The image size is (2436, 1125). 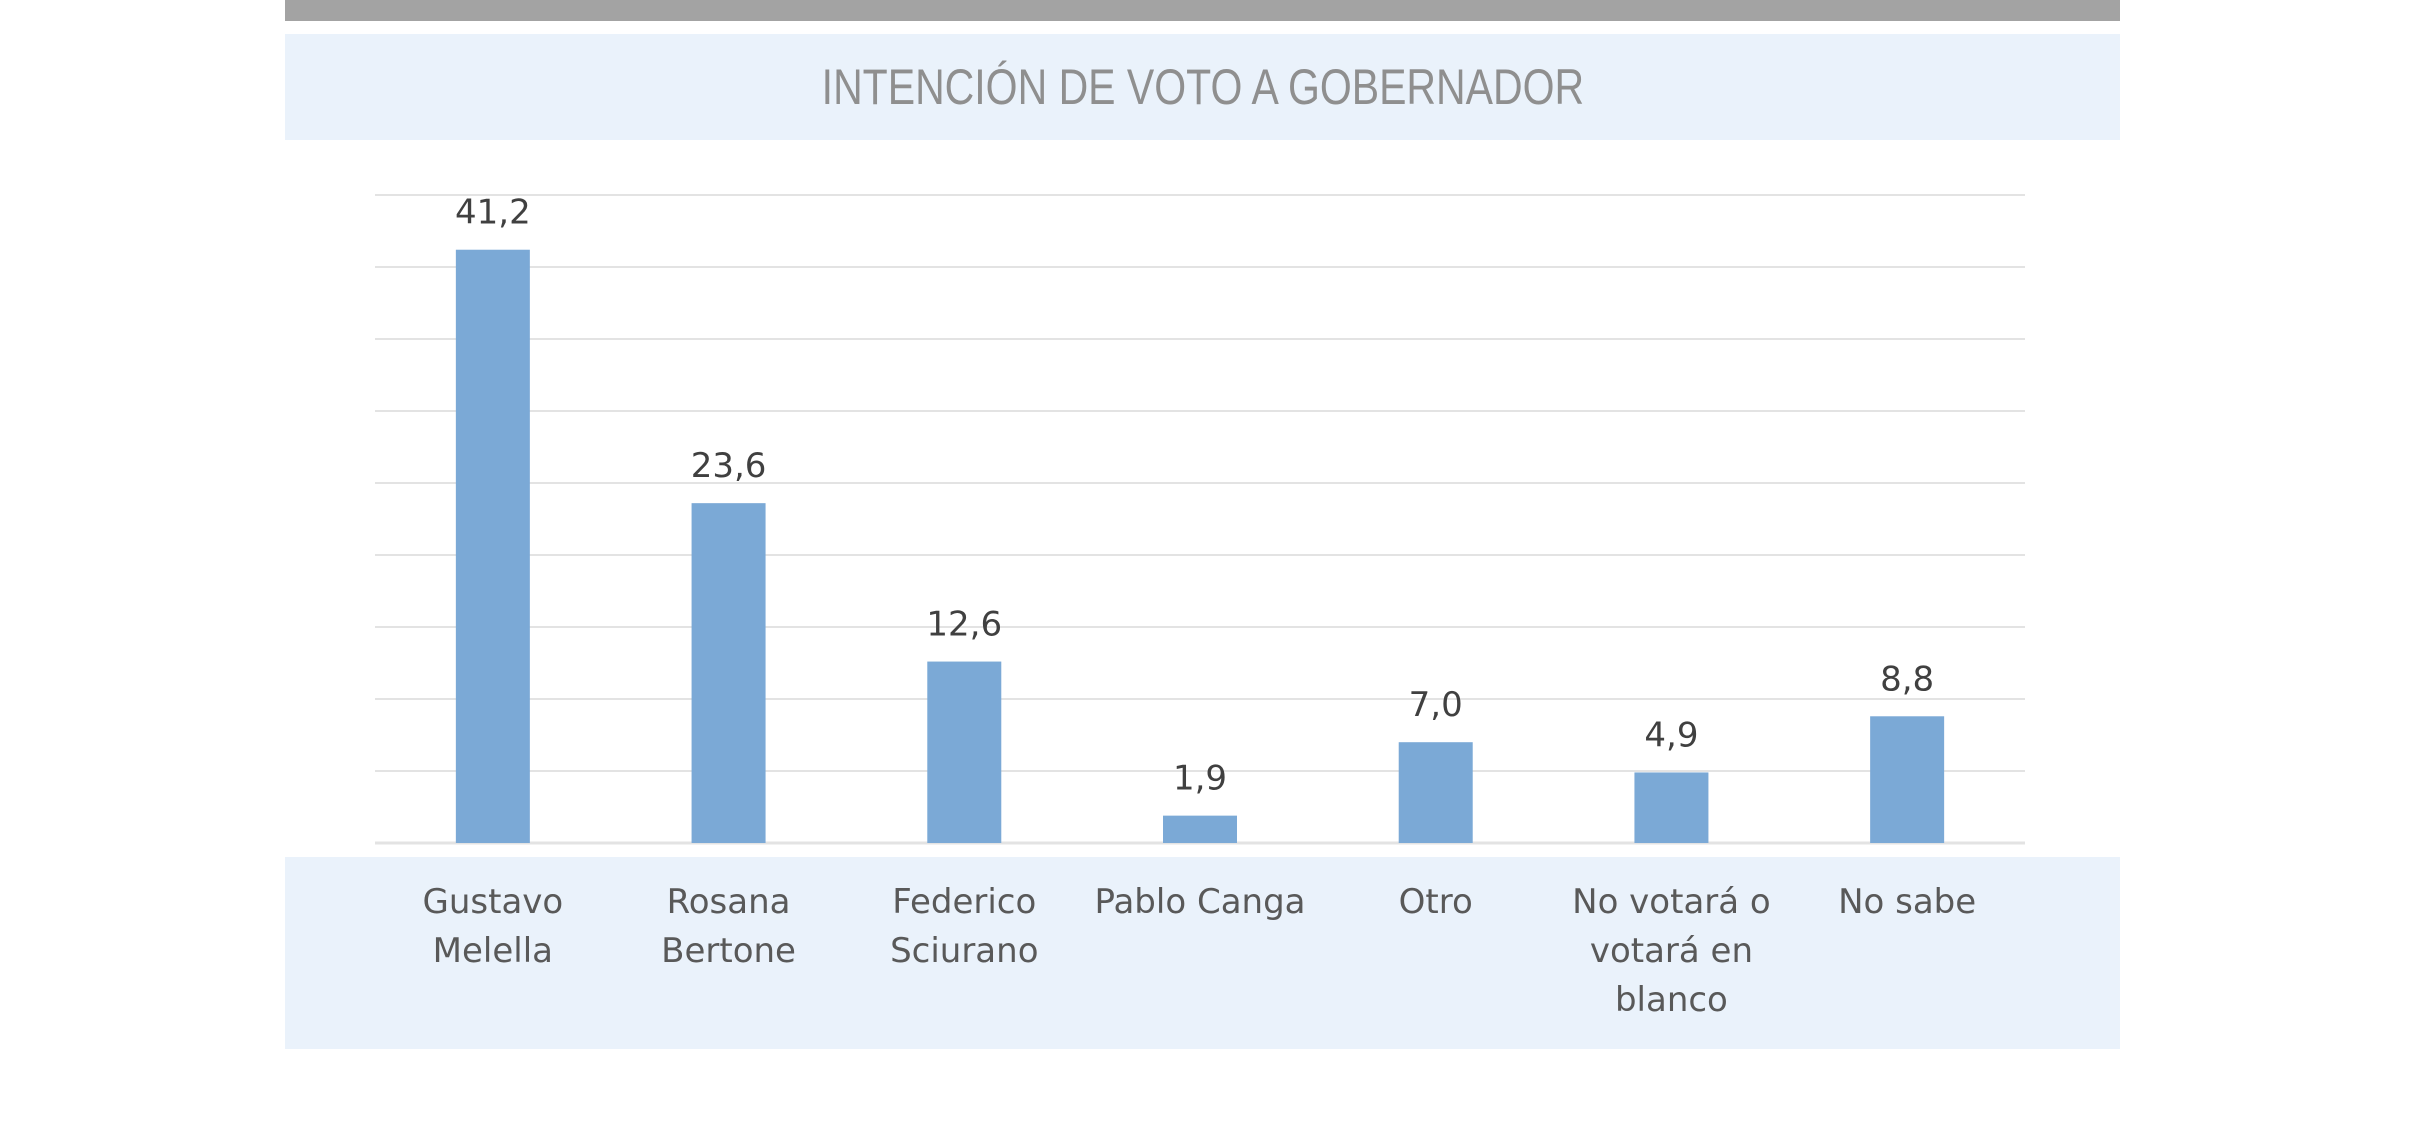 I want to click on category-label-line: Pablo Canga, so click(x=1200, y=902).